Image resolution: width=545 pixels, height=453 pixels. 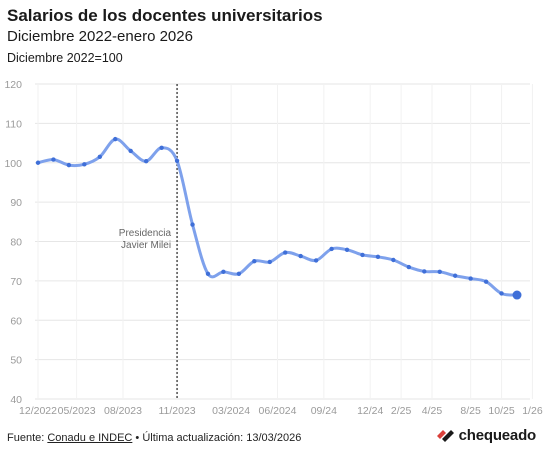 What do you see at coordinates (13, 124) in the screenshot?
I see `y-tick-label: 110` at bounding box center [13, 124].